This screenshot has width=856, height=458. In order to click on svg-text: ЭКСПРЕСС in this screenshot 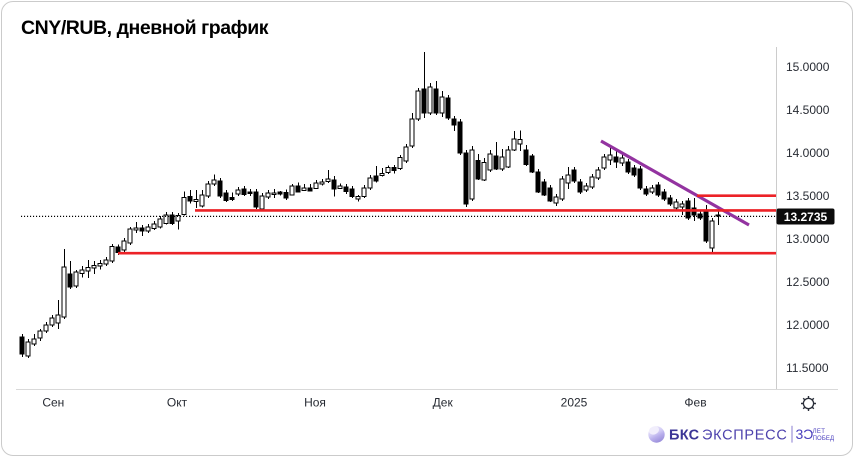, I will do `click(745, 436)`.